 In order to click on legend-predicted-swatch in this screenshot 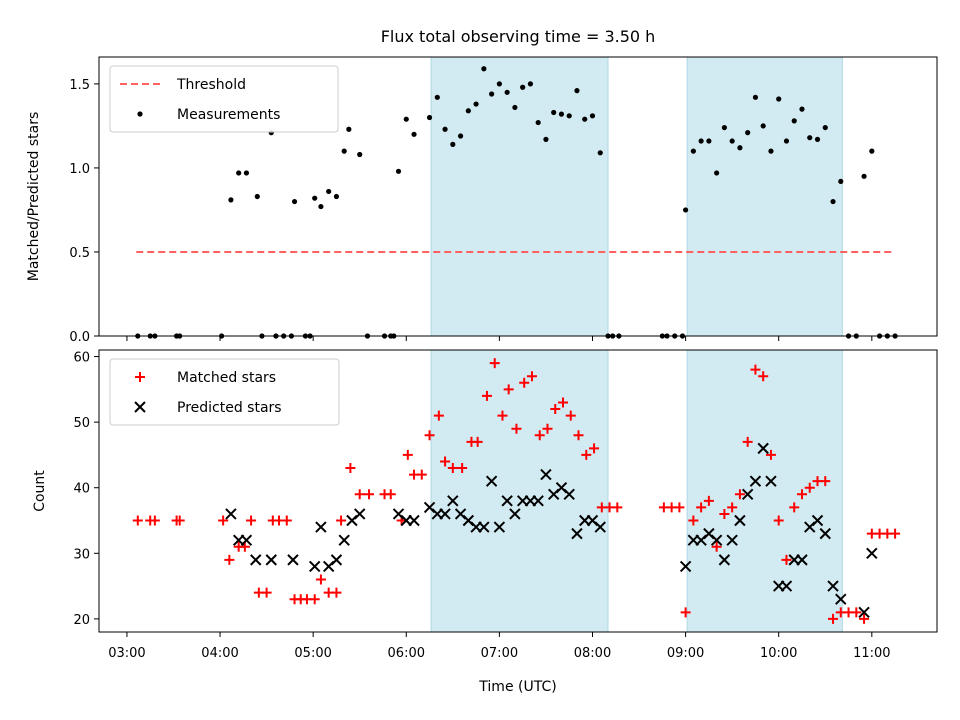, I will do `click(140, 407)`.